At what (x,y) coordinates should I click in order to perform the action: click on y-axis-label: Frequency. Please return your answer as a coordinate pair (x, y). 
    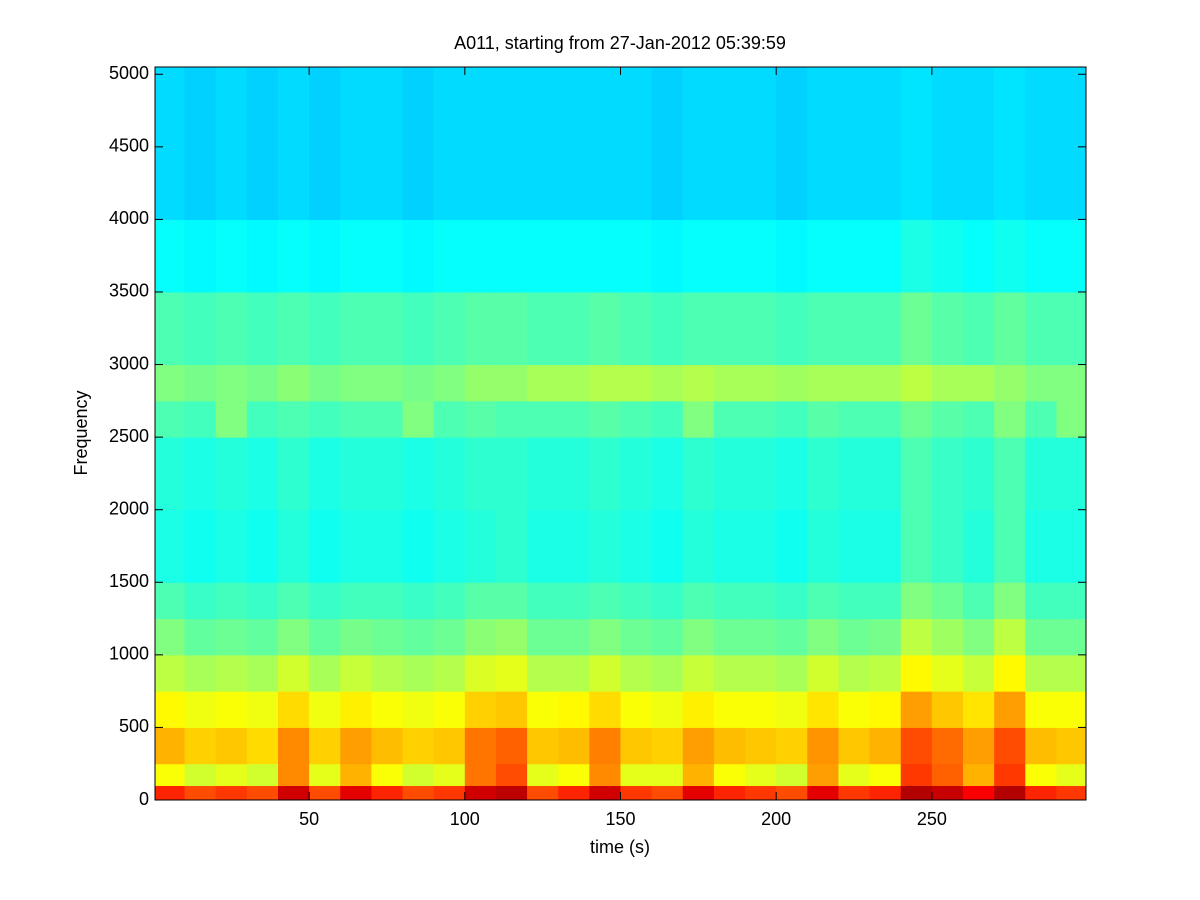
    Looking at the image, I should click on (81, 432).